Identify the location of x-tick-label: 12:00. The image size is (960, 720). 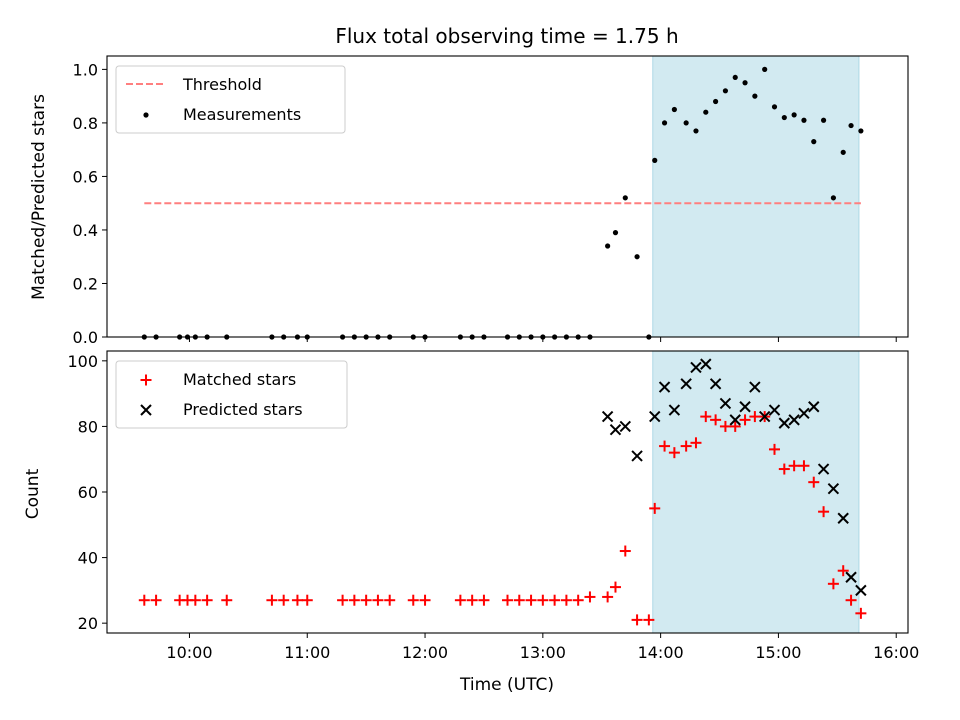
(425, 652).